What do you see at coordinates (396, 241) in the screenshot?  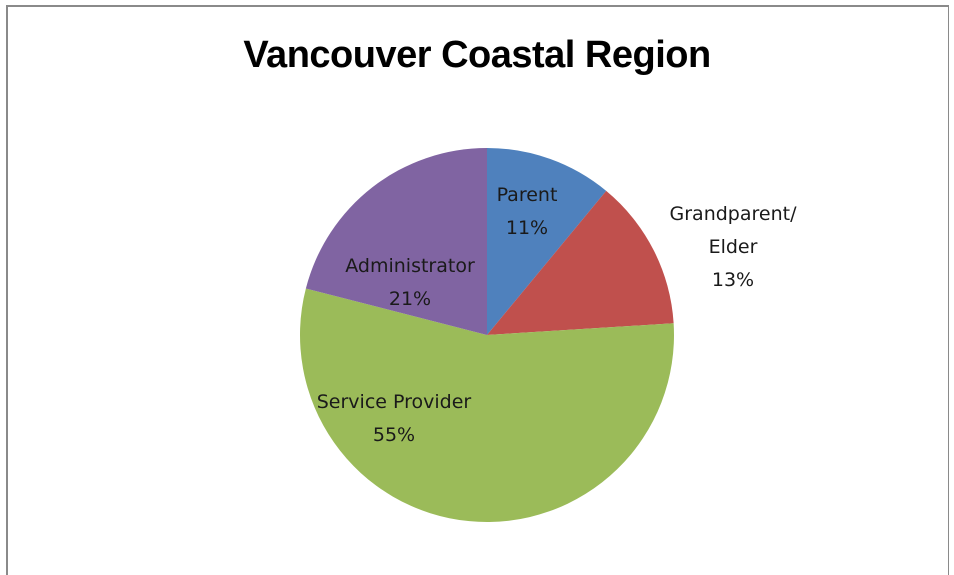 I see `pie-slice-administrator` at bounding box center [396, 241].